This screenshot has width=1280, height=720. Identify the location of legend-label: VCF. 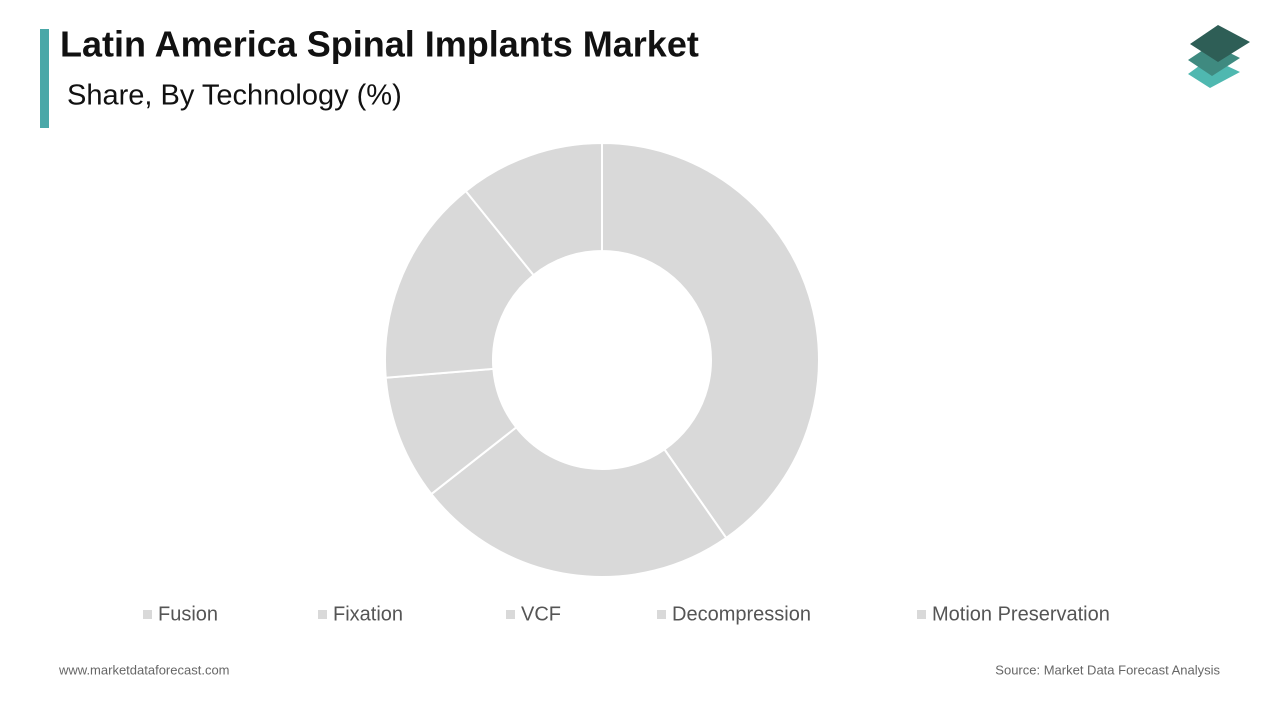
(541, 614).